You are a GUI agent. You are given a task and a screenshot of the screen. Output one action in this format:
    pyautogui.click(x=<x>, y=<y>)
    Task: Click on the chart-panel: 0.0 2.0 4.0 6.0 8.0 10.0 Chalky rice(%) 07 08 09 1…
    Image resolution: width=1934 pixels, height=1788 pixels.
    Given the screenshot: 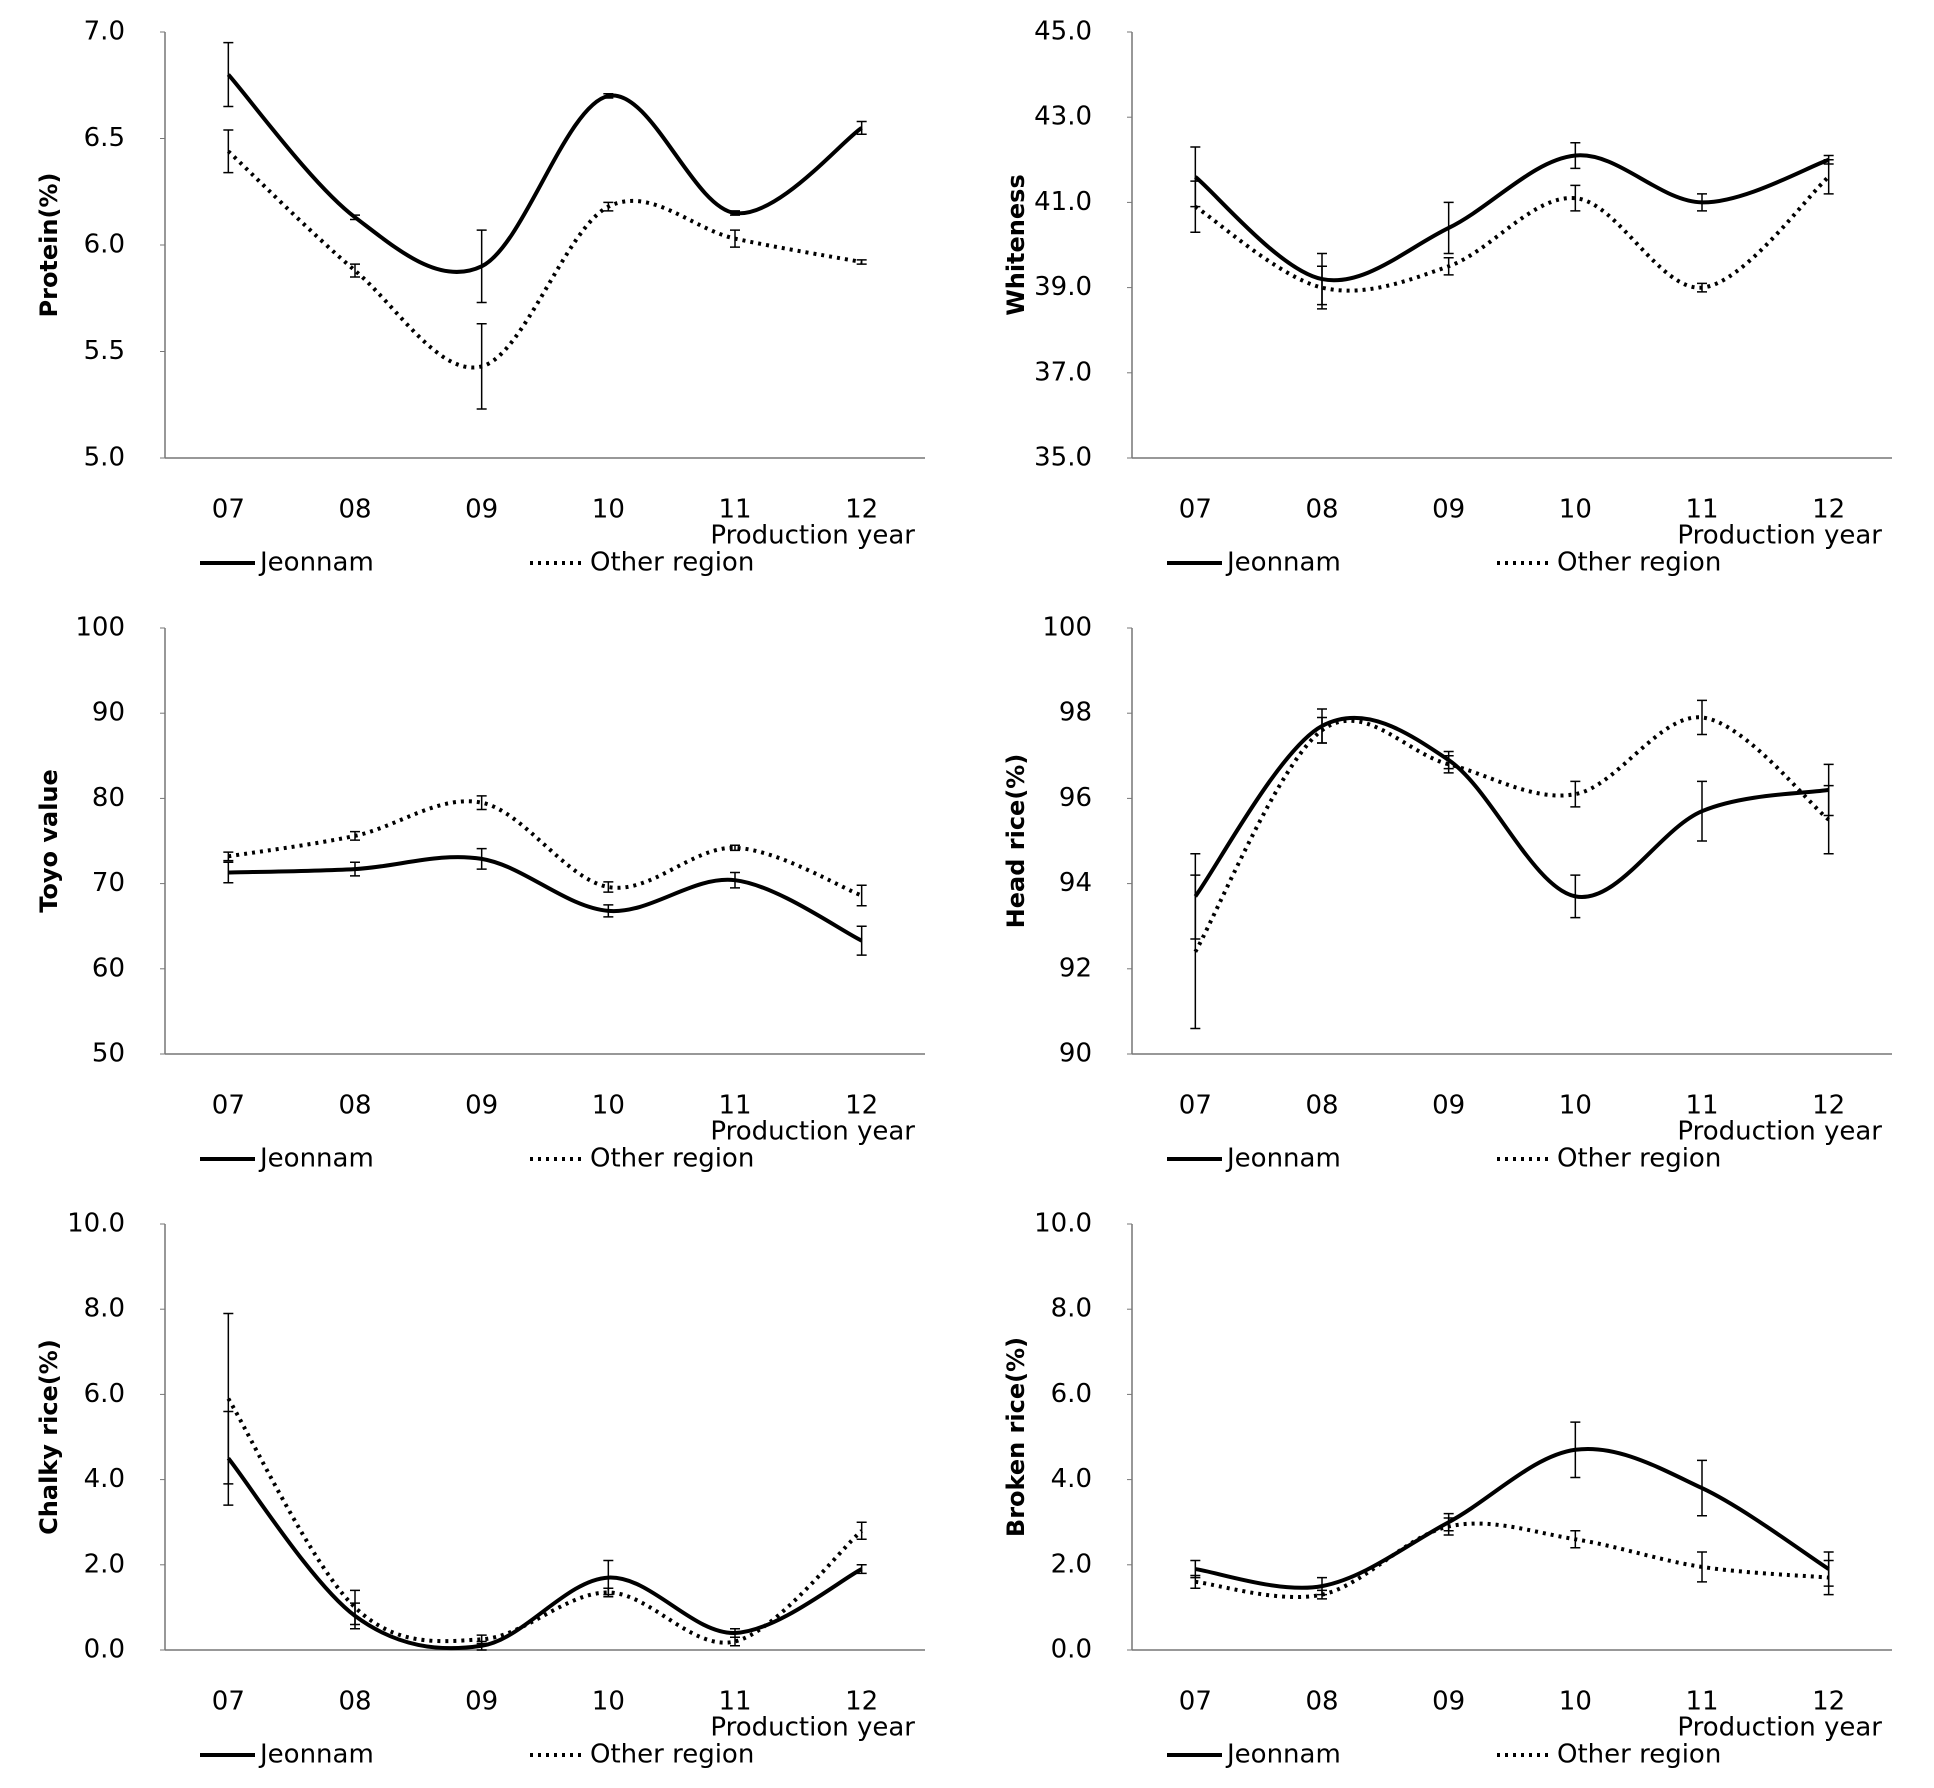 What is the action you would take?
    pyautogui.click(x=480, y=1489)
    